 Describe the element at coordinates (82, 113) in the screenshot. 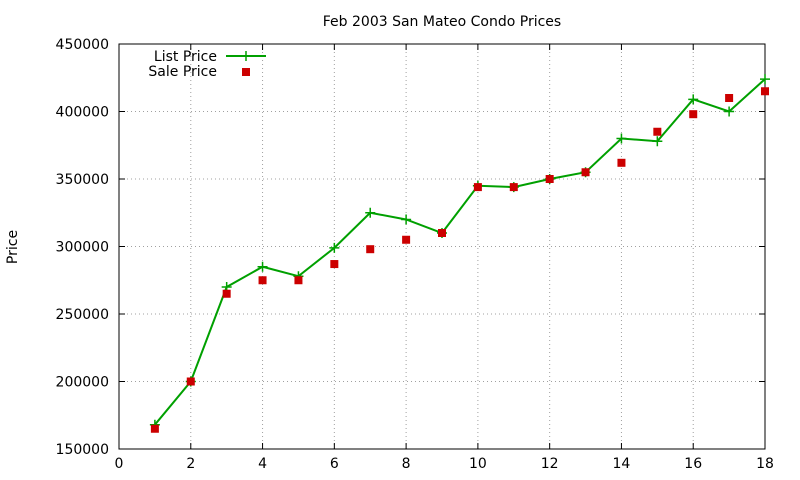

I see `y-tick-label: 400000` at that location.